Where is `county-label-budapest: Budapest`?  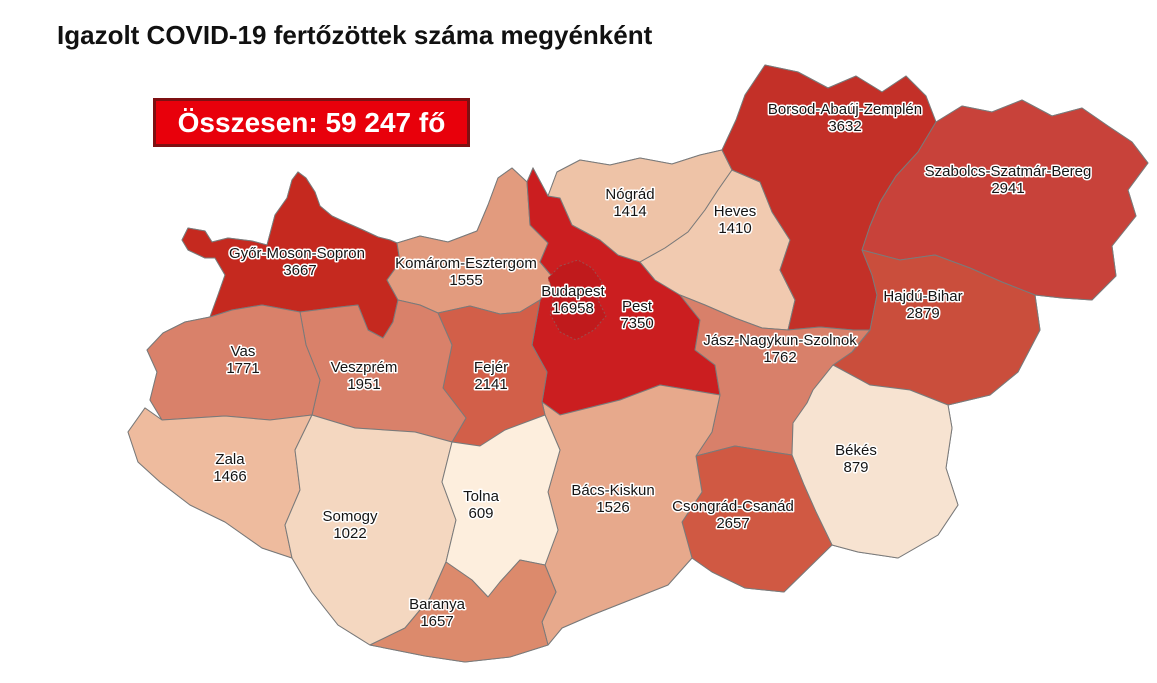 county-label-budapest: Budapest is located at coordinates (573, 291).